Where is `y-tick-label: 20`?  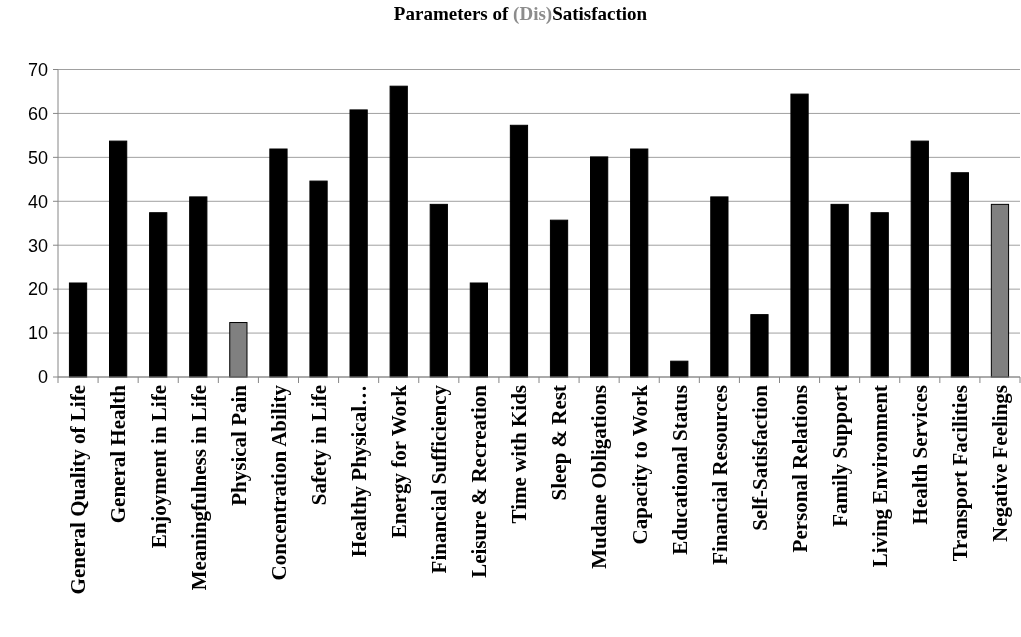
y-tick-label: 20 is located at coordinates (37, 289).